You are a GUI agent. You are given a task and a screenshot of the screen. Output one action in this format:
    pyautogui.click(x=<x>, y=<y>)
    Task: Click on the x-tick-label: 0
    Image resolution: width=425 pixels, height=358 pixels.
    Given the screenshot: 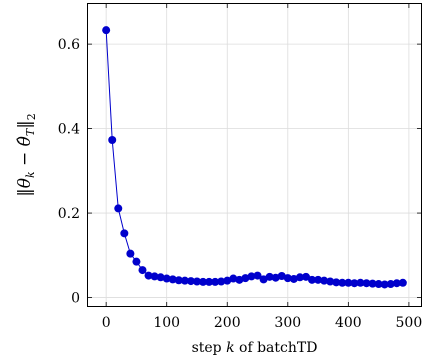 What is the action you would take?
    pyautogui.click(x=106, y=323)
    